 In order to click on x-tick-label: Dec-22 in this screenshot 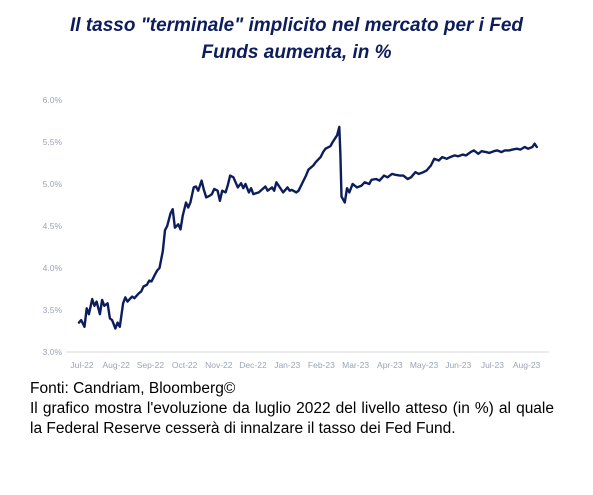, I will do `click(253, 365)`.